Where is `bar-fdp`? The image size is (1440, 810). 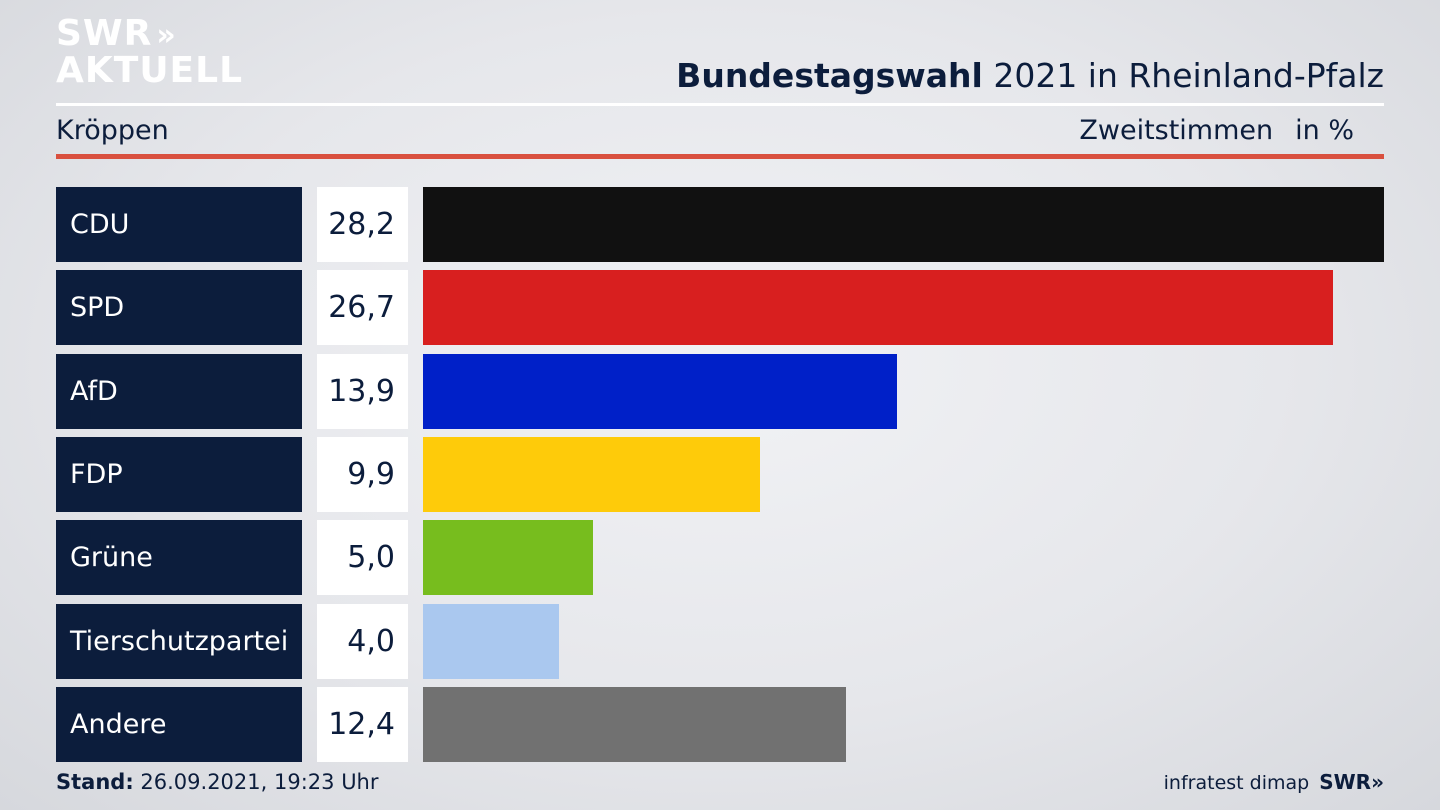
bar-fdp is located at coordinates (591, 474).